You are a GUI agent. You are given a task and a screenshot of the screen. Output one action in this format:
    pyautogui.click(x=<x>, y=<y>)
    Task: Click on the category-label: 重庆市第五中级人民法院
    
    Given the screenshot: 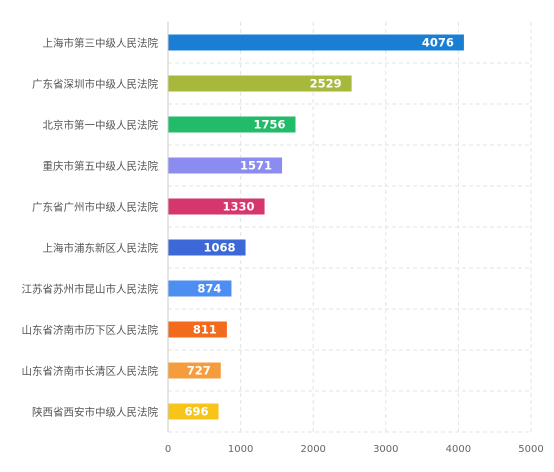 What is the action you would take?
    pyautogui.click(x=101, y=166)
    